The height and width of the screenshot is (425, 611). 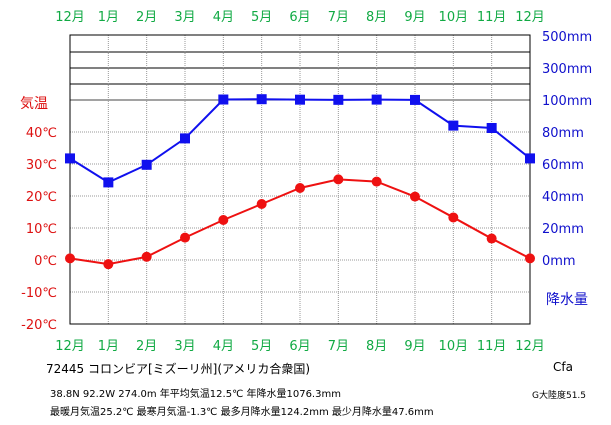 I want to click on month-label-bottom: 3月, so click(x=184, y=346).